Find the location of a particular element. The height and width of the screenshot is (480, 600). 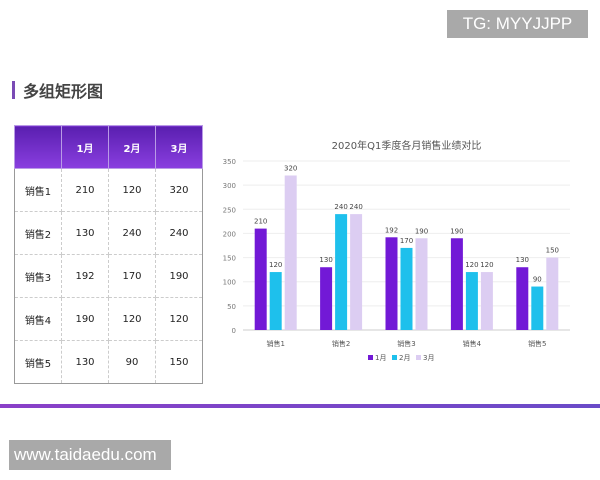

x-tick-label: 销售3 is located at coordinates (406, 343).